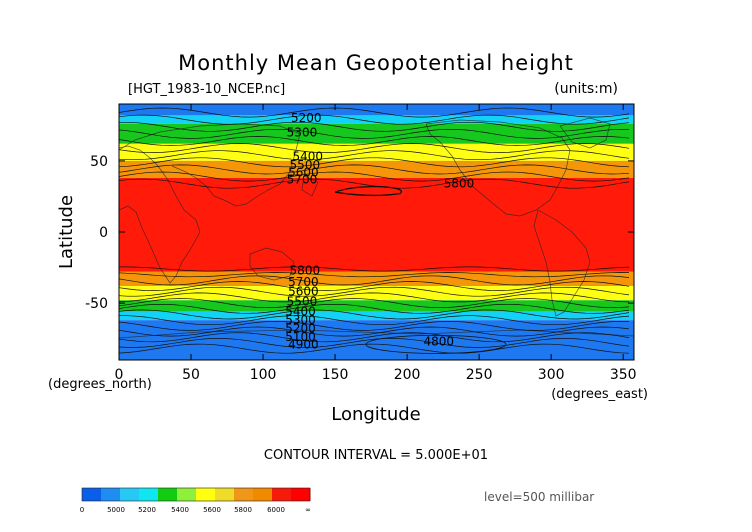 The width and height of the screenshot is (752, 532). Describe the element at coordinates (99, 162) in the screenshot. I see `y-tick-label: 50` at that location.